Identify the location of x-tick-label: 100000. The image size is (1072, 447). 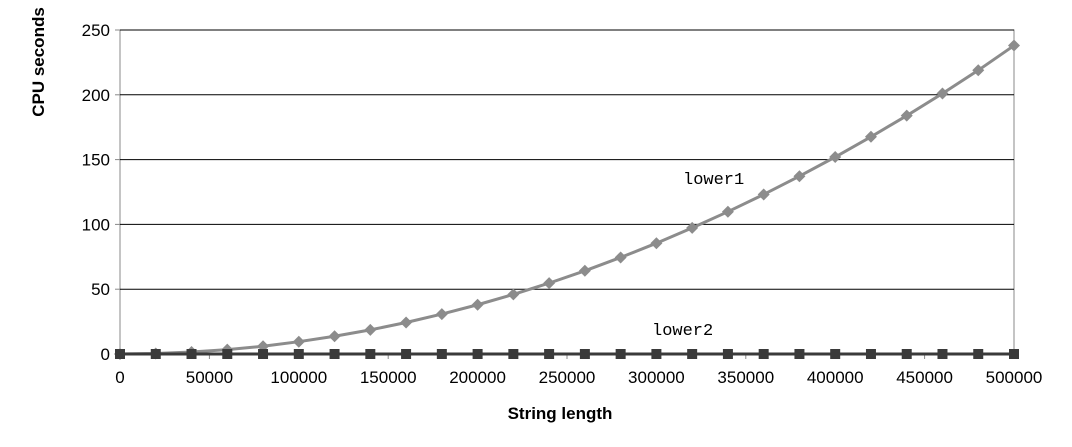
(298, 377).